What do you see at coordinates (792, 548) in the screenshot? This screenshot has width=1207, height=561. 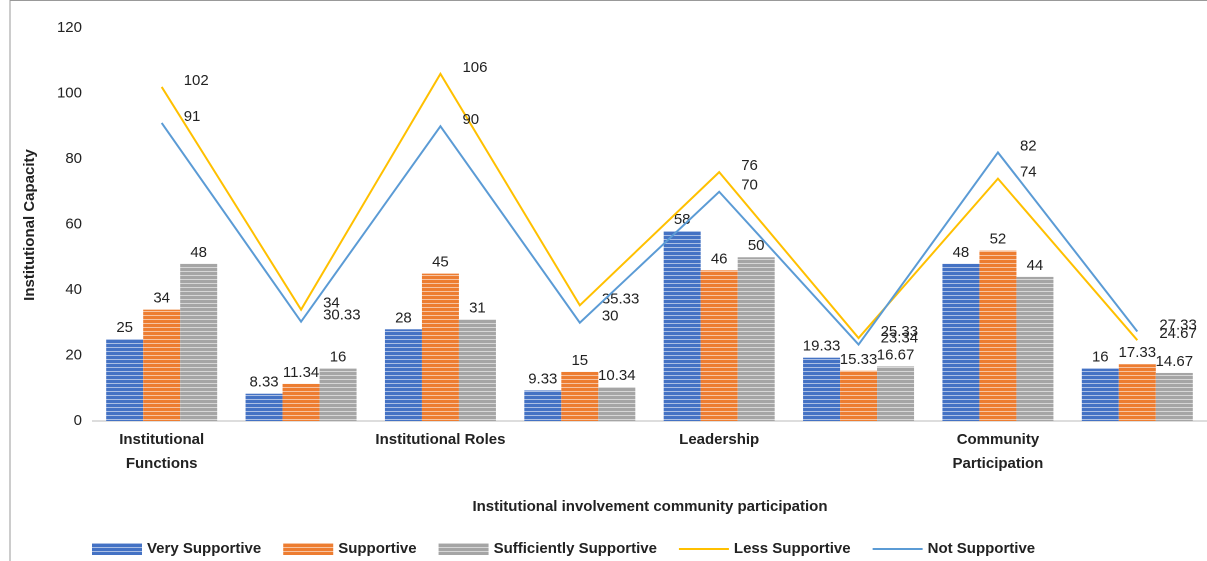 I see `legend-label: Less Supportive` at bounding box center [792, 548].